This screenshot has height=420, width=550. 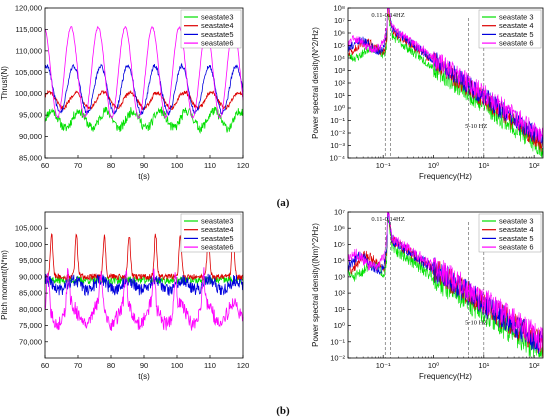 I want to click on y-axis-label: Power spectral density(N^2/Hz), so click(x=315, y=83).